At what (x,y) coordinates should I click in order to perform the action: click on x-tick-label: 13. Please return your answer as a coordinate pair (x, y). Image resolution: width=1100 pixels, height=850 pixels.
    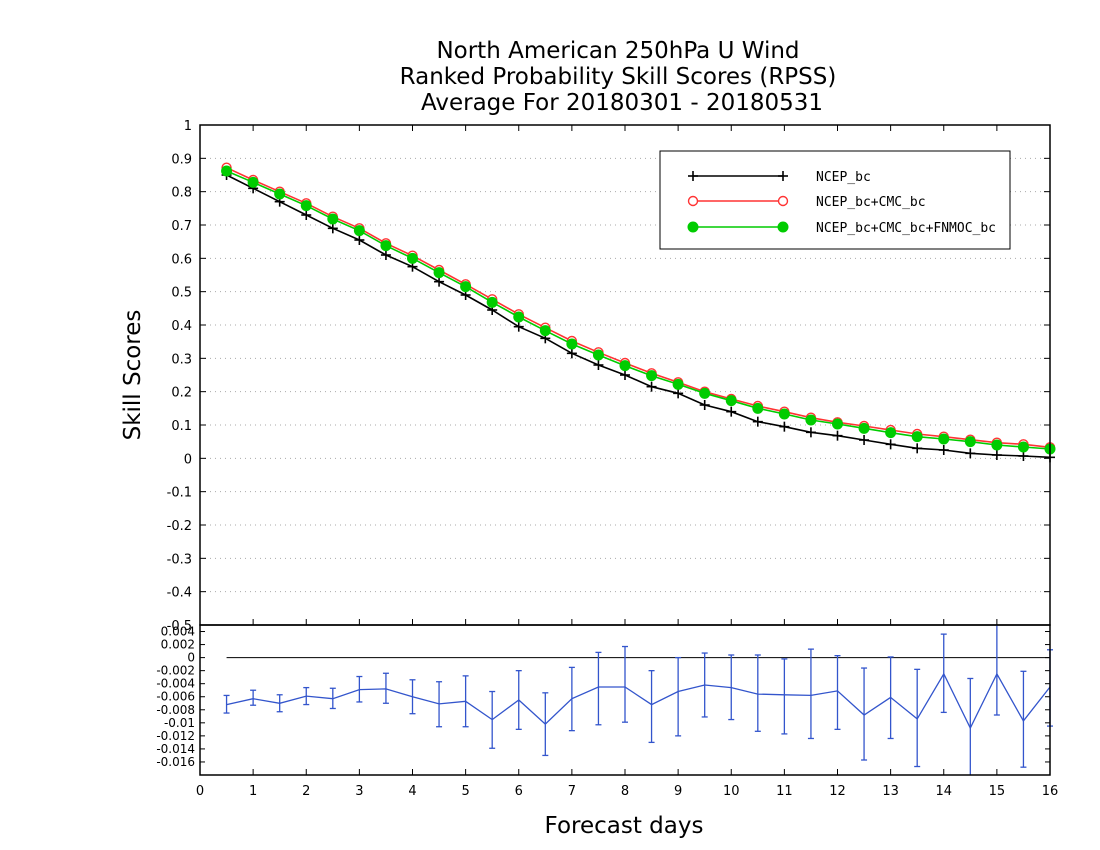
    Looking at the image, I should click on (890, 791).